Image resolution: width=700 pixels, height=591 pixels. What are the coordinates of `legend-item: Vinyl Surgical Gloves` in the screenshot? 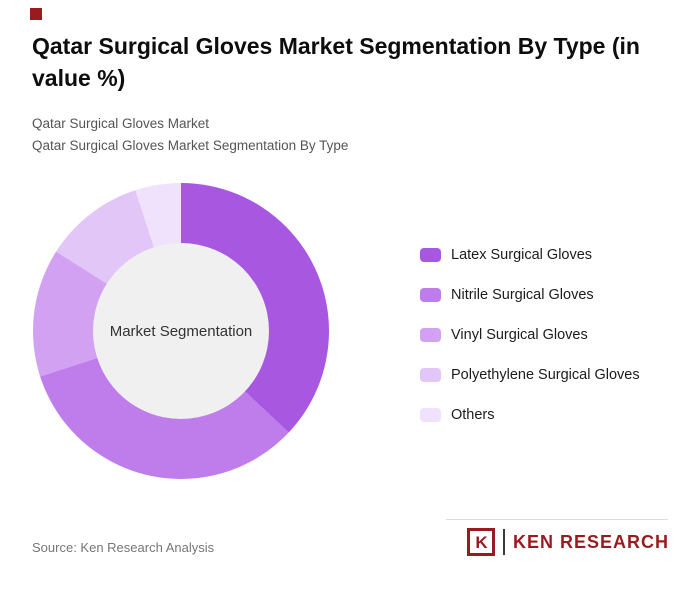 It's located at (530, 335).